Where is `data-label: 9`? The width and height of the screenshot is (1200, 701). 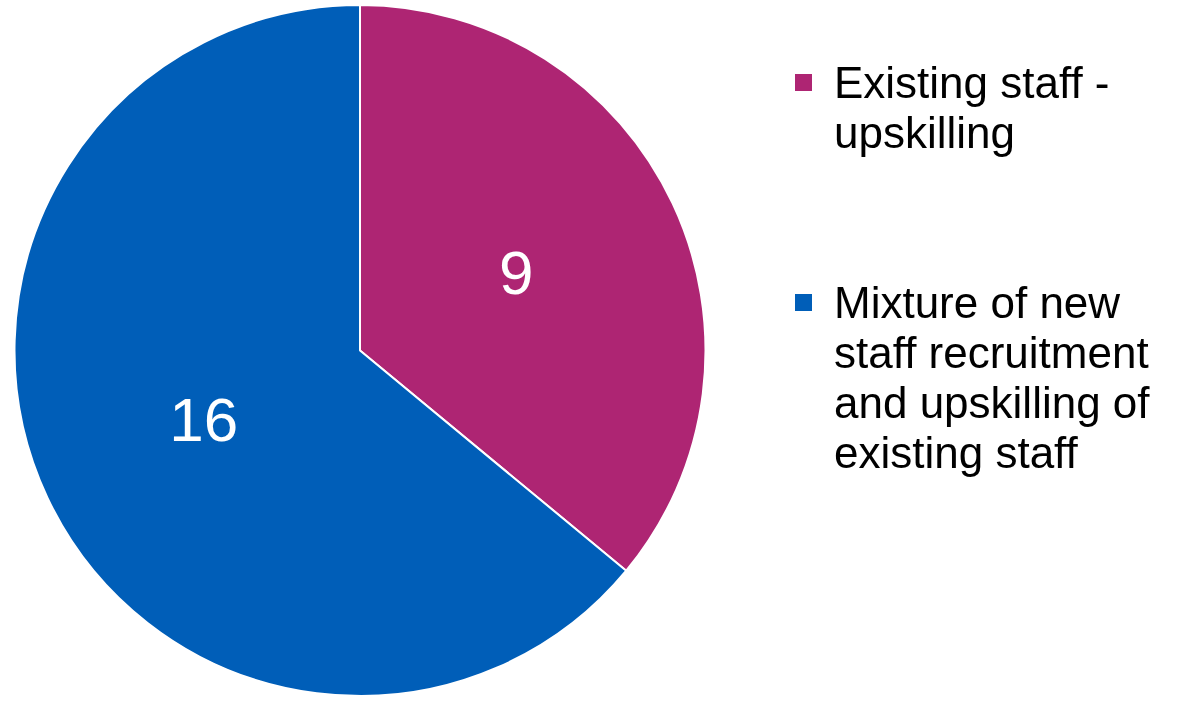 data-label: 9 is located at coordinates (516, 273).